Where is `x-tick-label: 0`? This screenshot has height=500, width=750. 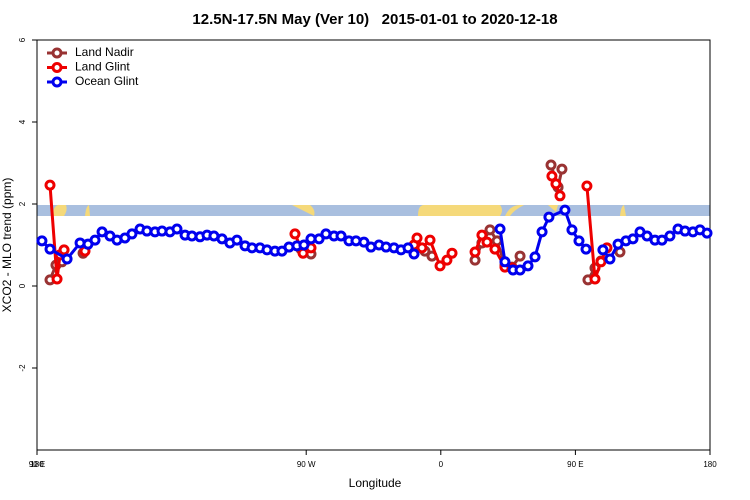 x-tick-label: 0 is located at coordinates (441, 464).